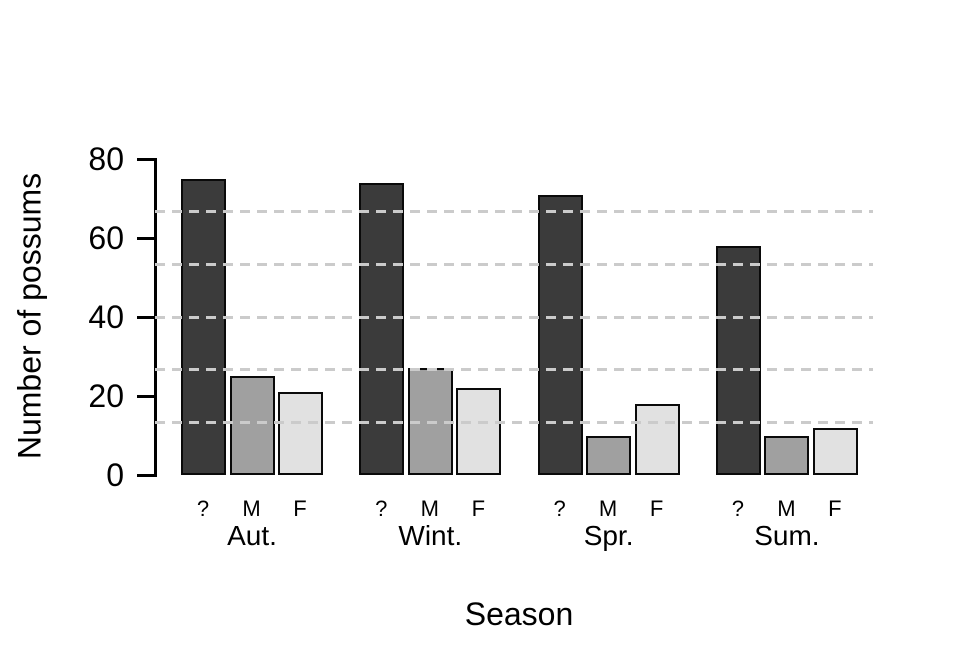 The width and height of the screenshot is (960, 672). Describe the element at coordinates (430, 535) in the screenshot. I see `group-label-wint: Wint.` at that location.